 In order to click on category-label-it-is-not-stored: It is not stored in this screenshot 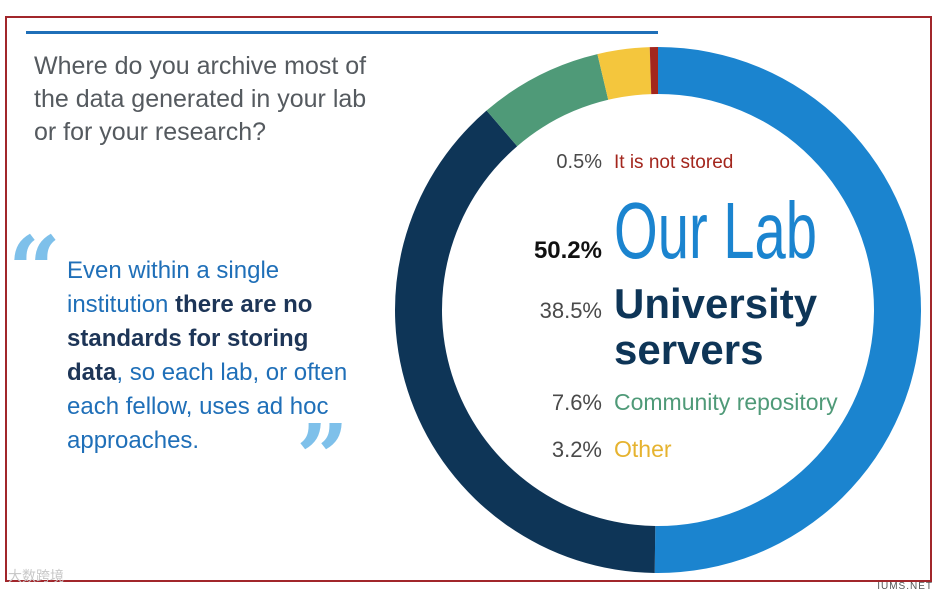, I will do `click(673, 162)`.